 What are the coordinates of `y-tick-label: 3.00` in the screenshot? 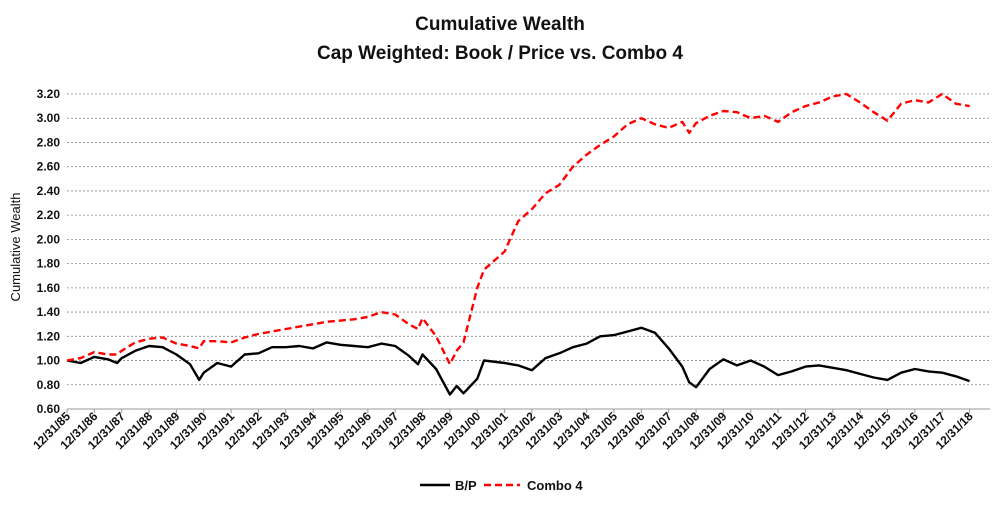 It's located at (49, 118).